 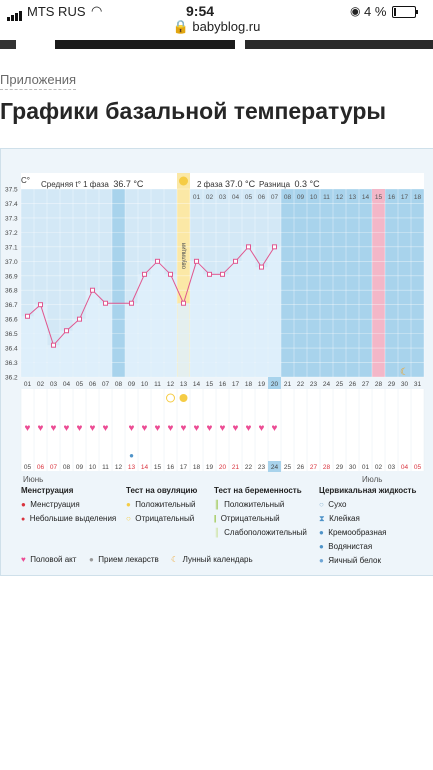 I want to click on positive-circle-icon: ●, so click(x=128, y=504).